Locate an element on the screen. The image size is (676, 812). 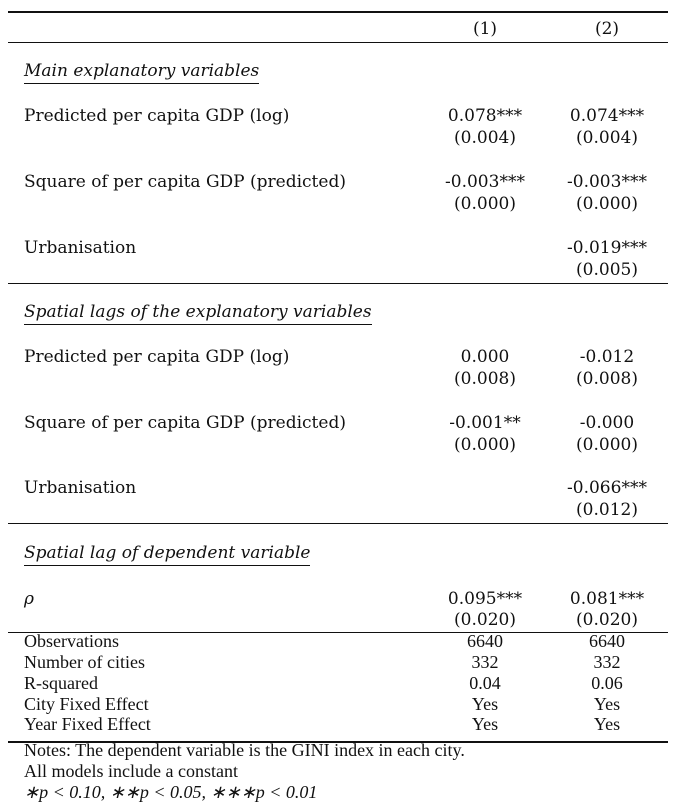
se-row: (0.004) (0.004) is located at coordinates (338, 138).